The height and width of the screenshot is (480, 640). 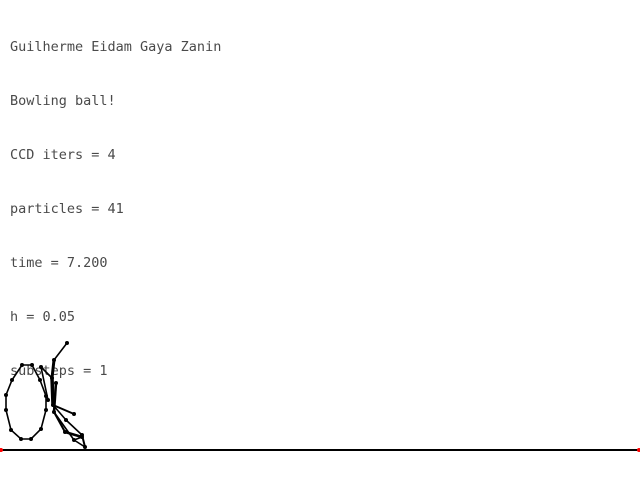 I want to click on ground-right-endpoint, so click(x=638, y=450).